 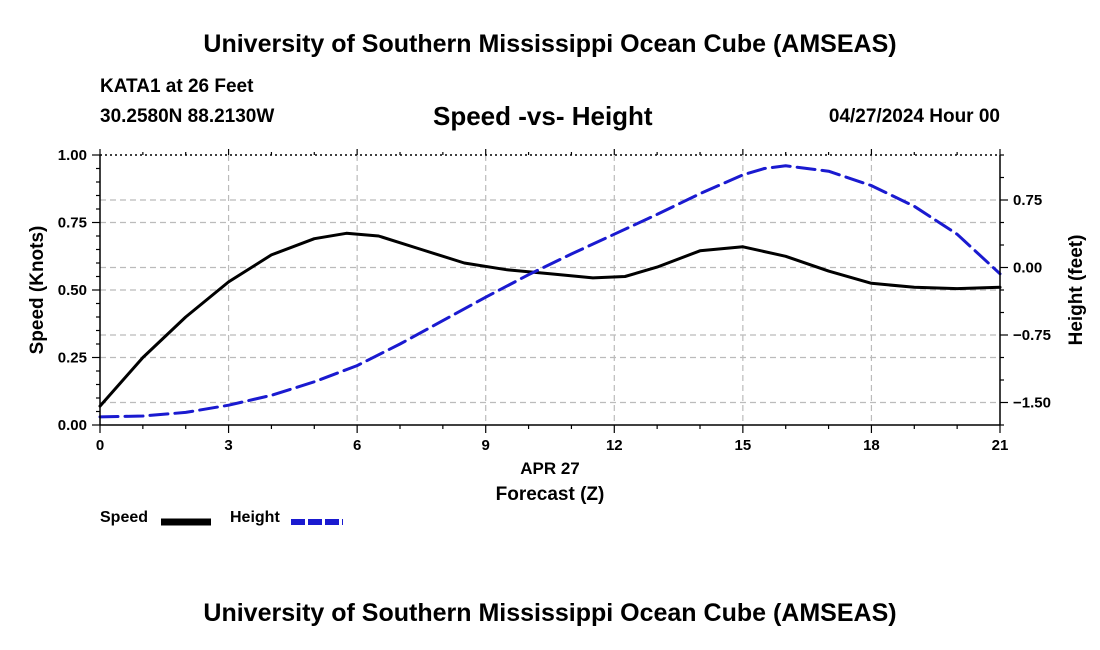 What do you see at coordinates (228, 445) in the screenshot?
I see `x-tick-label: 3` at bounding box center [228, 445].